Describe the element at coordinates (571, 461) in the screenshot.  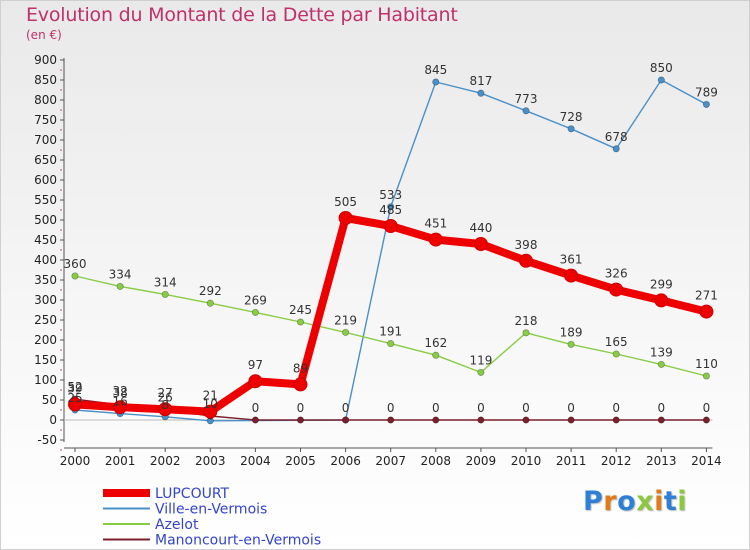
I see `x-tick-label: 2011` at that location.